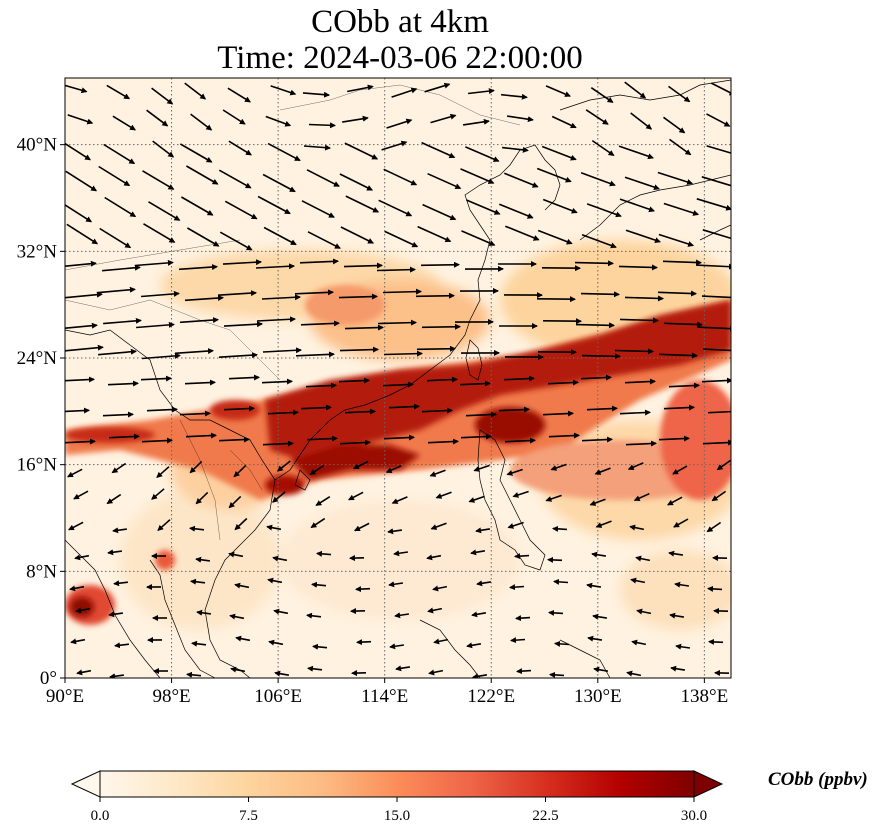 The height and width of the screenshot is (836, 887). What do you see at coordinates (397, 784) in the screenshot?
I see `colorbar-gradient` at bounding box center [397, 784].